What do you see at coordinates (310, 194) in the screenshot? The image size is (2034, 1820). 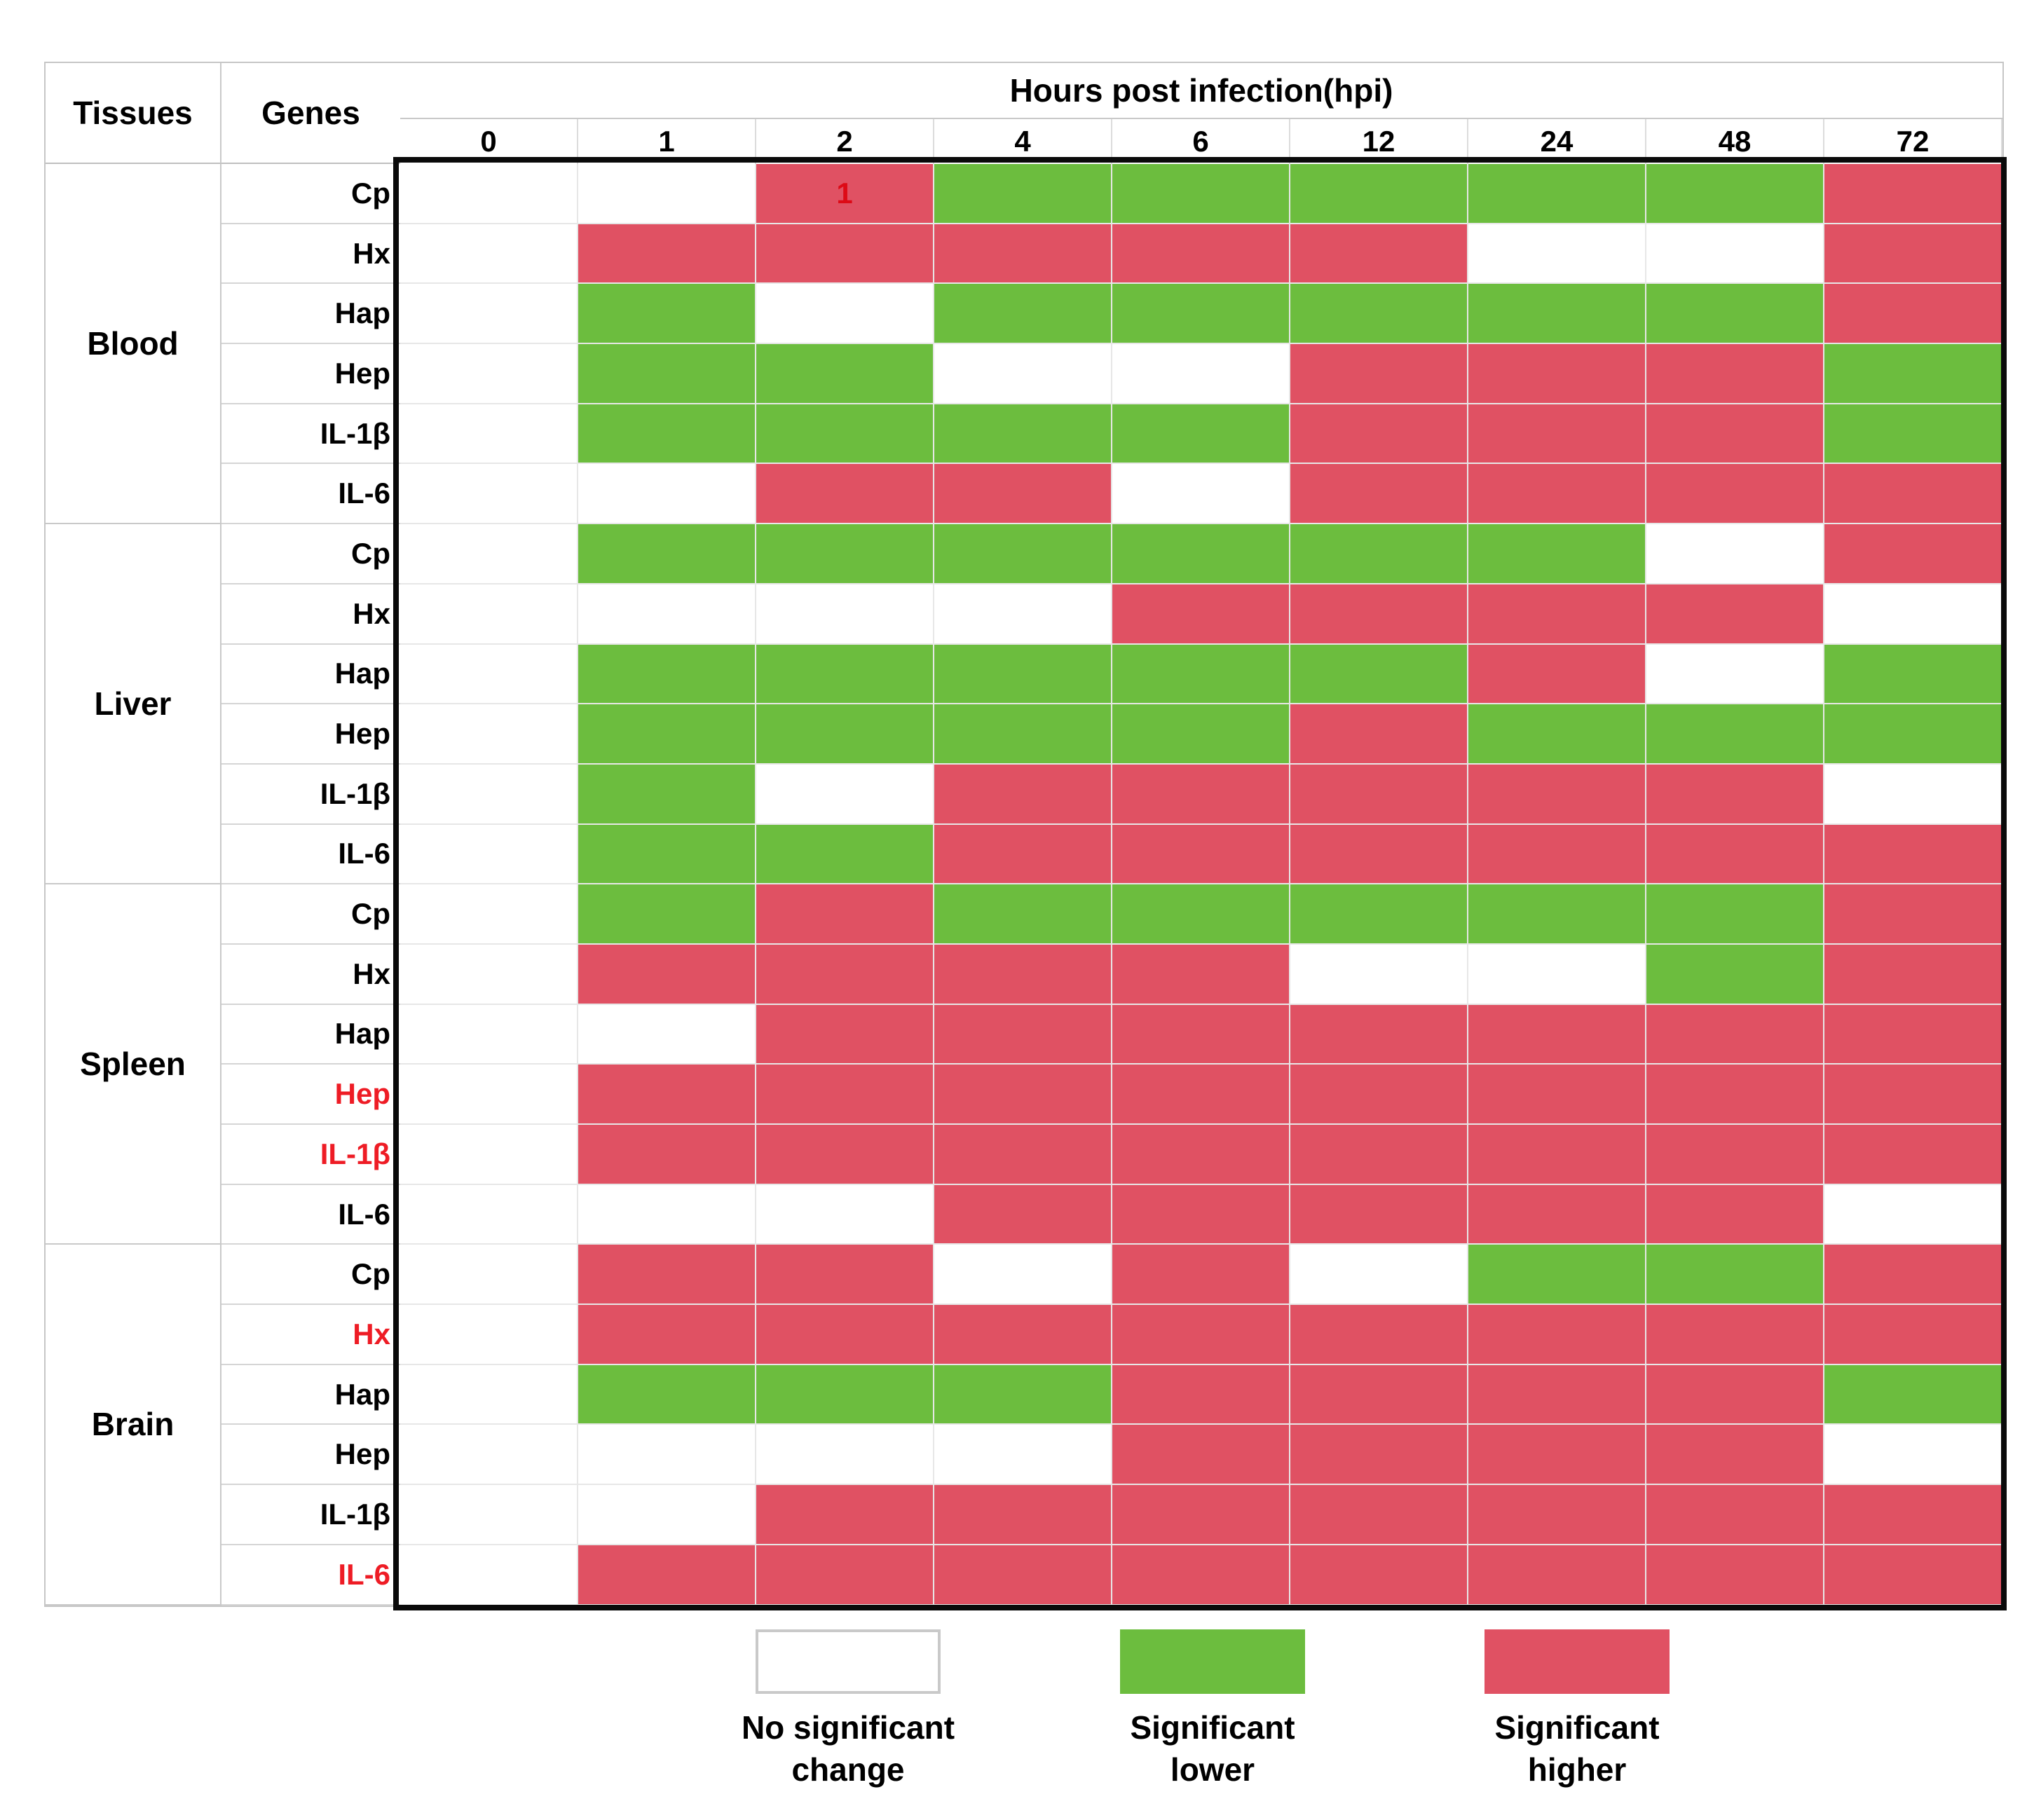 I see `gene-label: Cp` at bounding box center [310, 194].